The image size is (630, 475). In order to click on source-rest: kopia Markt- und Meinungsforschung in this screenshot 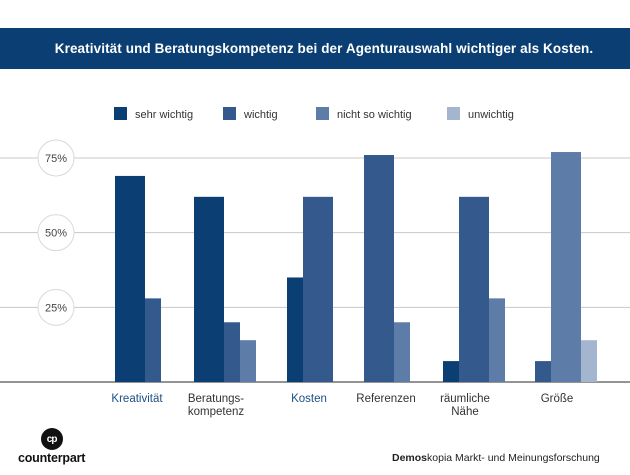, I will do `click(513, 458)`.